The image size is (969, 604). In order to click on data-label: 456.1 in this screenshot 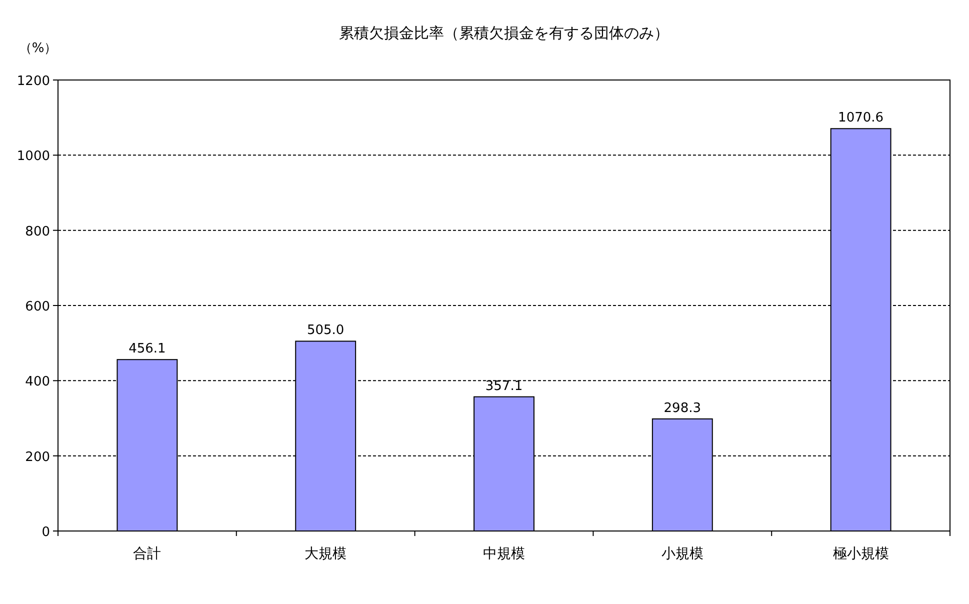, I will do `click(147, 349)`.